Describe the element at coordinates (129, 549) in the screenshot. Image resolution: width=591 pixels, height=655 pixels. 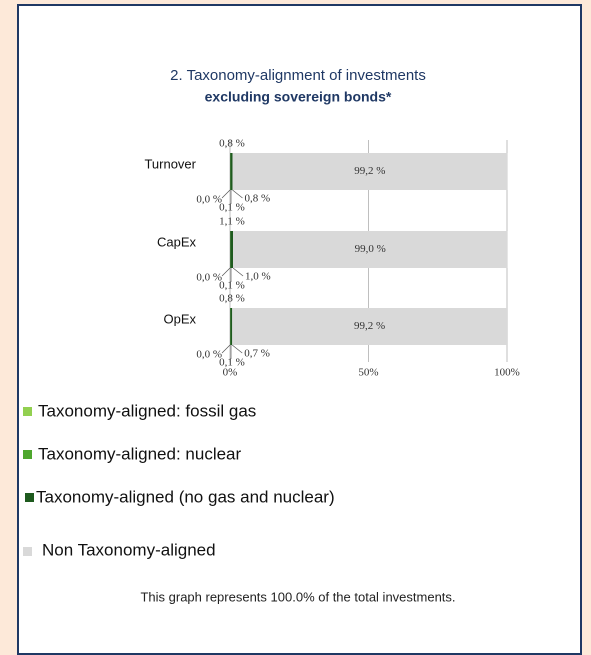
I see `legend-label: Non Taxonomy-aligned` at that location.